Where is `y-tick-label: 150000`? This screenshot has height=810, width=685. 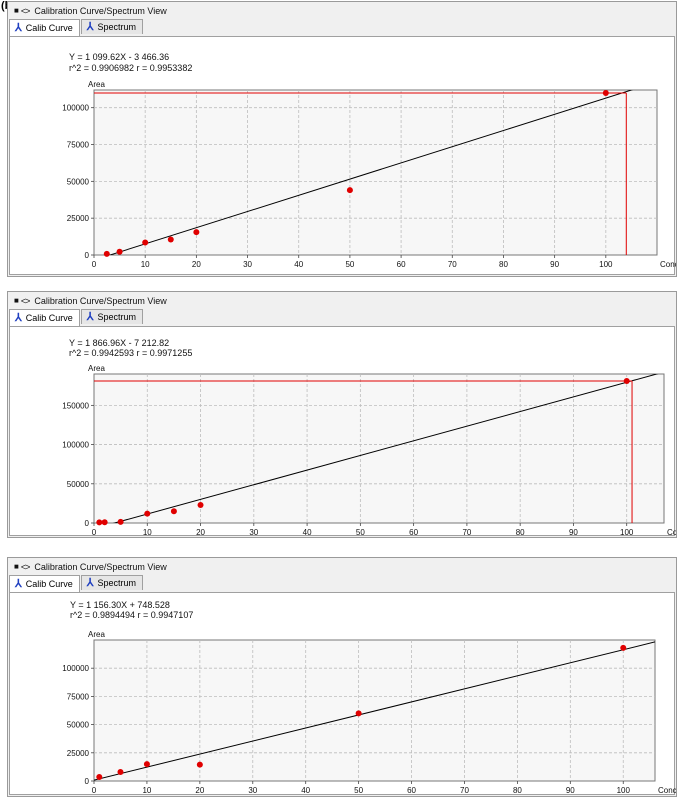 y-tick-label: 150000 is located at coordinates (75, 405).